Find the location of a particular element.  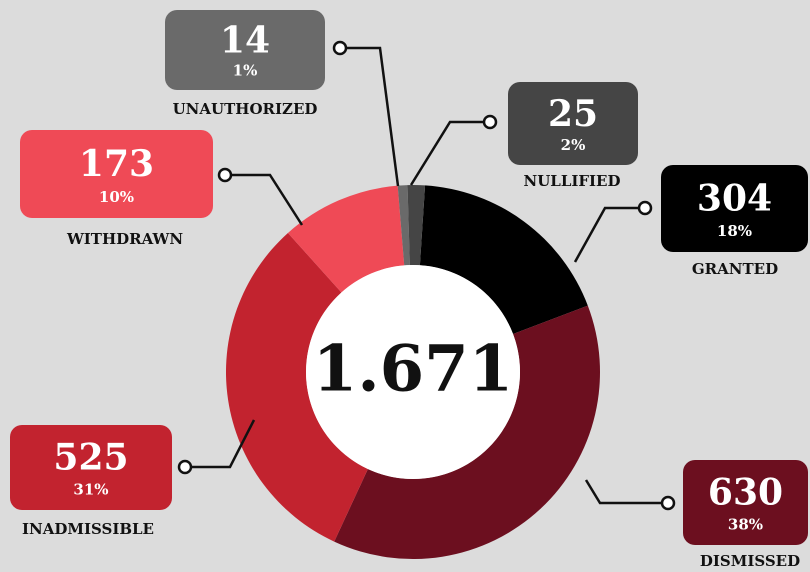

percent-label: 18% is located at coordinates (734, 231).